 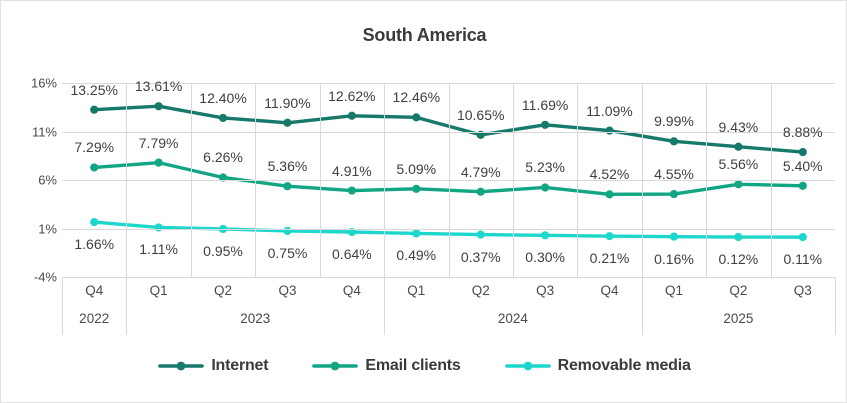 What do you see at coordinates (94, 147) in the screenshot?
I see `data-label: 7.29%` at bounding box center [94, 147].